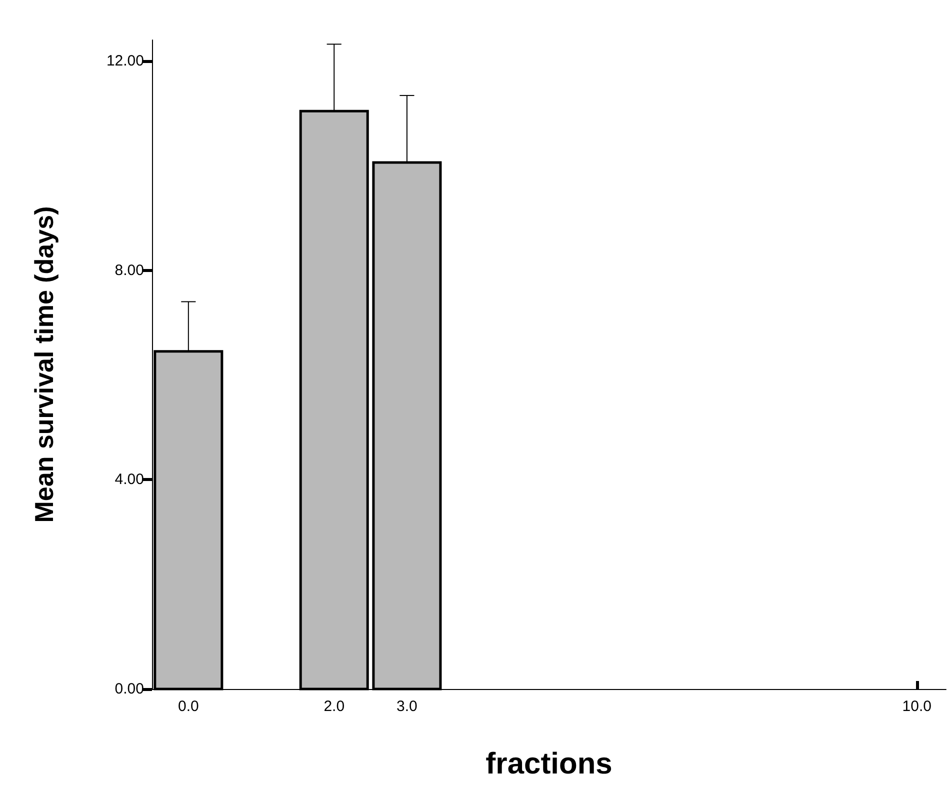 This screenshot has height=787, width=948. What do you see at coordinates (129, 479) in the screenshot?
I see `y-tick-label: 4.00` at bounding box center [129, 479].